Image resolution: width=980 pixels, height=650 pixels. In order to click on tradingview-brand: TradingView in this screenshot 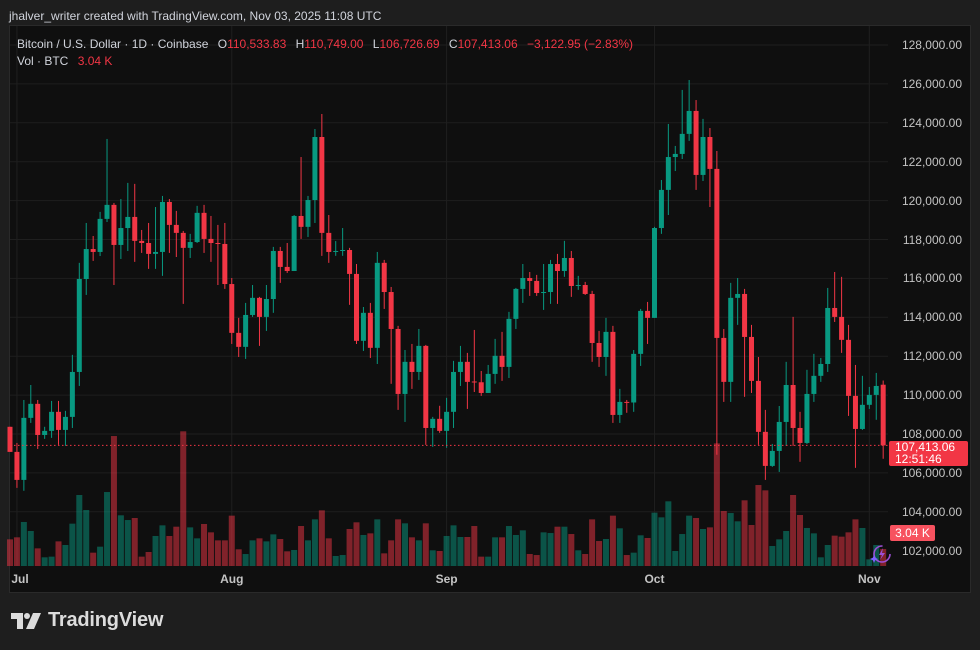, I will do `click(87, 620)`.